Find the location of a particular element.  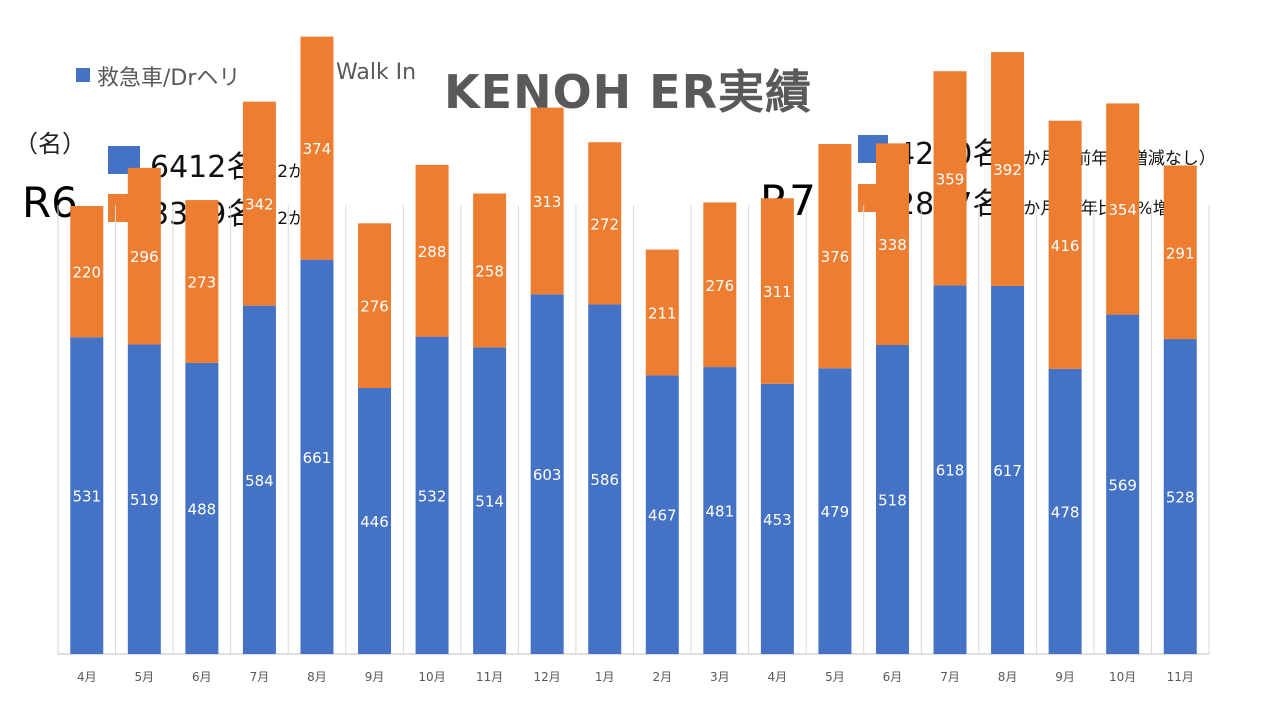

data-label: 272 is located at coordinates (604, 224).